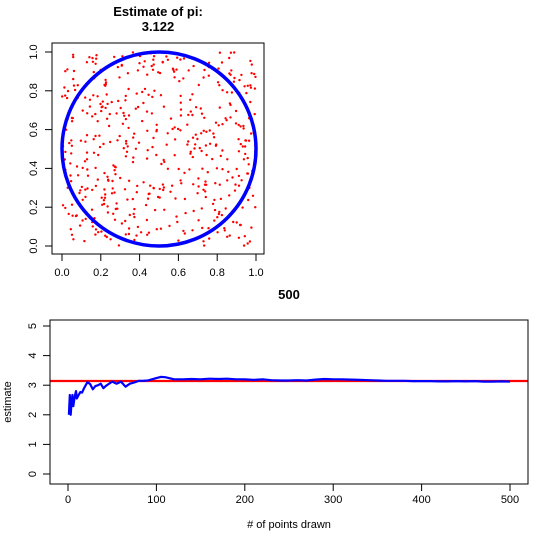  Describe the element at coordinates (156, 500) in the screenshot. I see `x-tick-label: 100` at that location.